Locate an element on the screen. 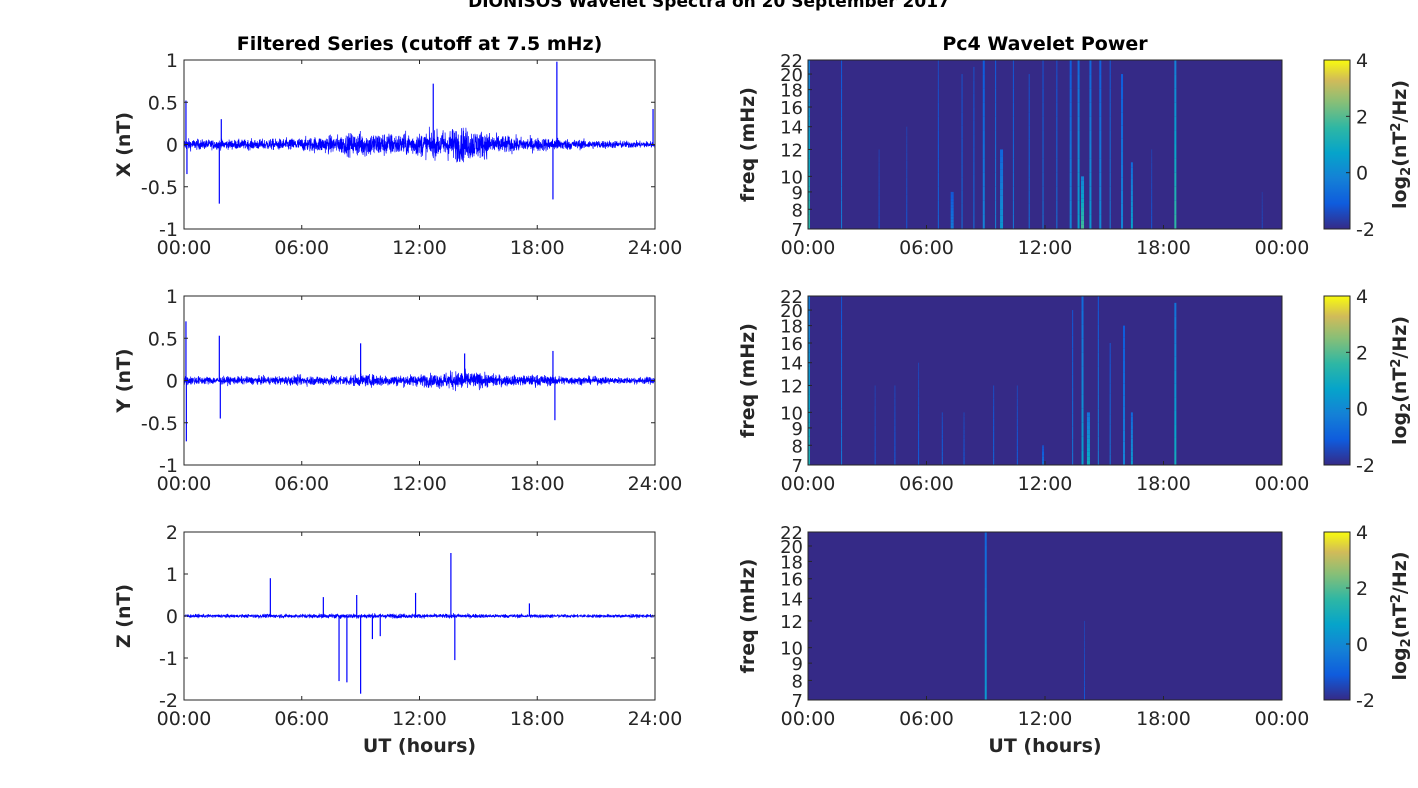 The image size is (1418, 788). panel-title: Filtered Series (cutoff at 7.5 mHz) is located at coordinates (420, 44).